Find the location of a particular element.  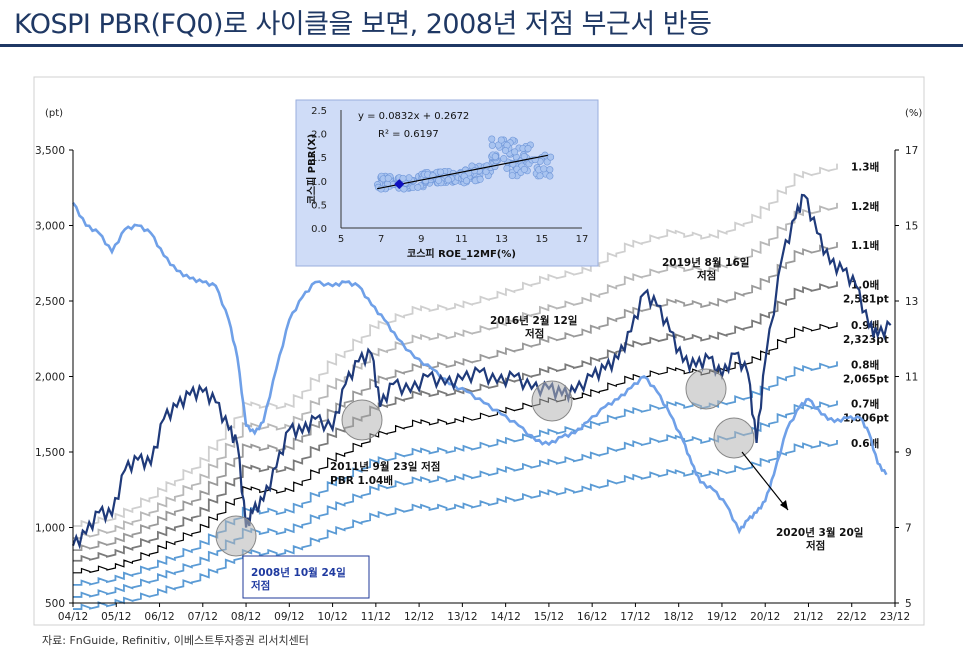

x-tick-label: 08/12 is located at coordinates (246, 617).